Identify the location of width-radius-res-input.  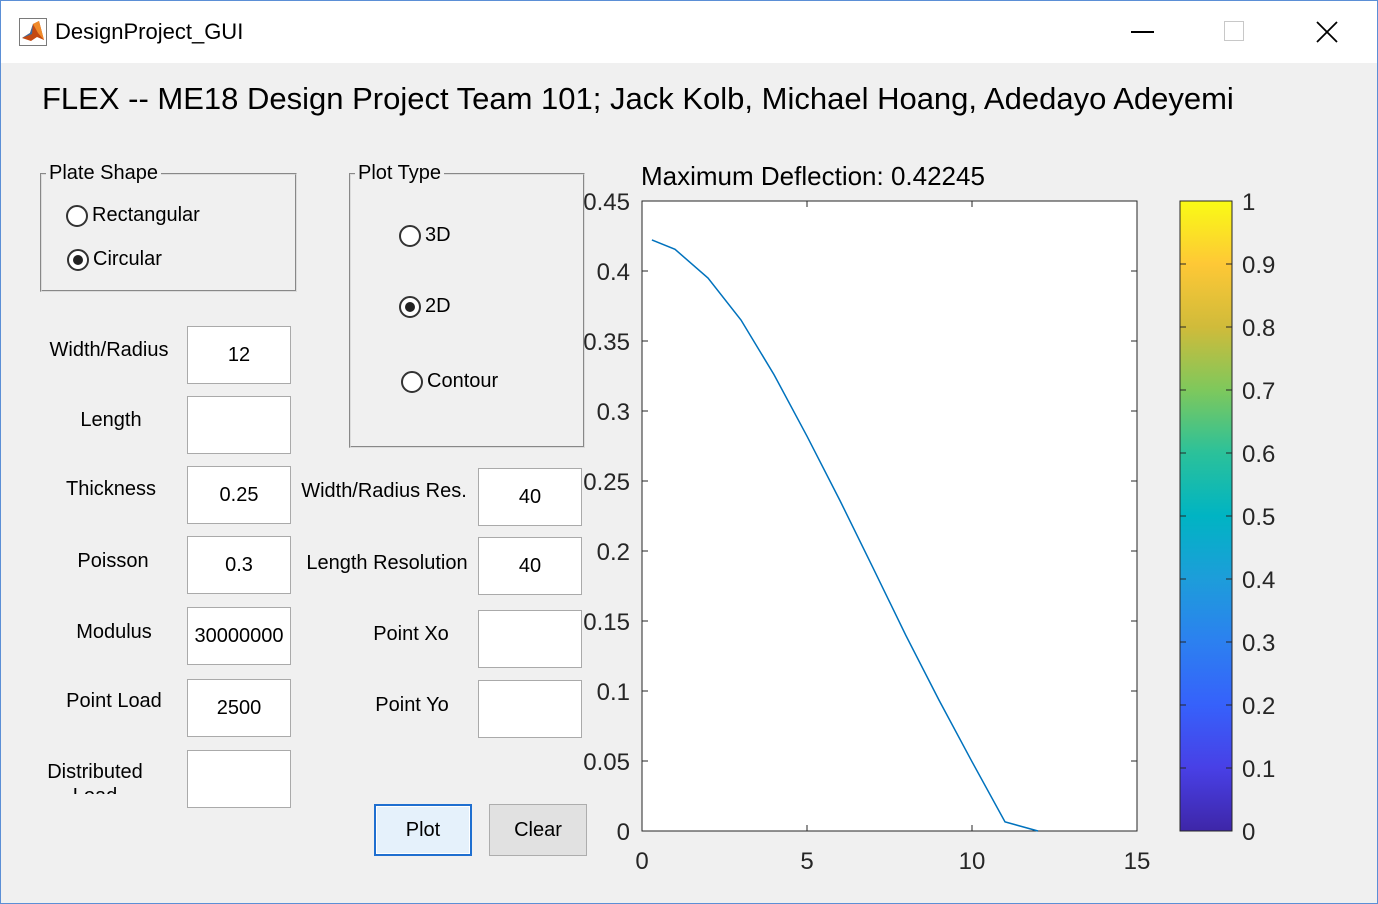
(530, 497).